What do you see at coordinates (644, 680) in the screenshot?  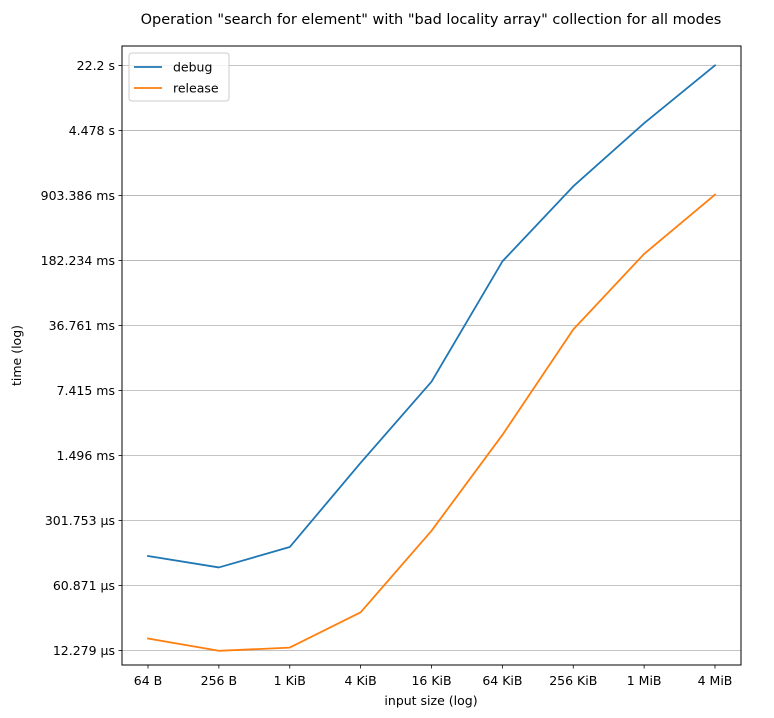 I see `x-tick-label: 1 MiB` at bounding box center [644, 680].